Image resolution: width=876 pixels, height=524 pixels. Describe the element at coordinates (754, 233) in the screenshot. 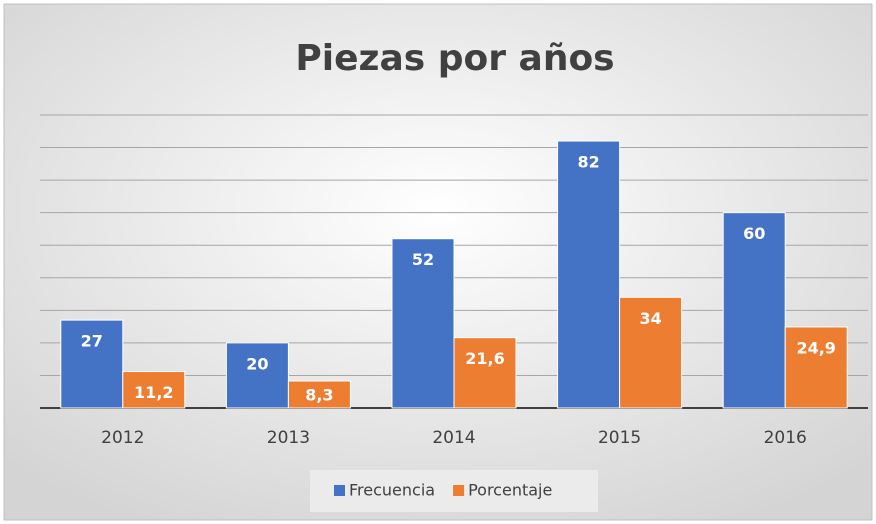

I see `data-label: 60` at that location.